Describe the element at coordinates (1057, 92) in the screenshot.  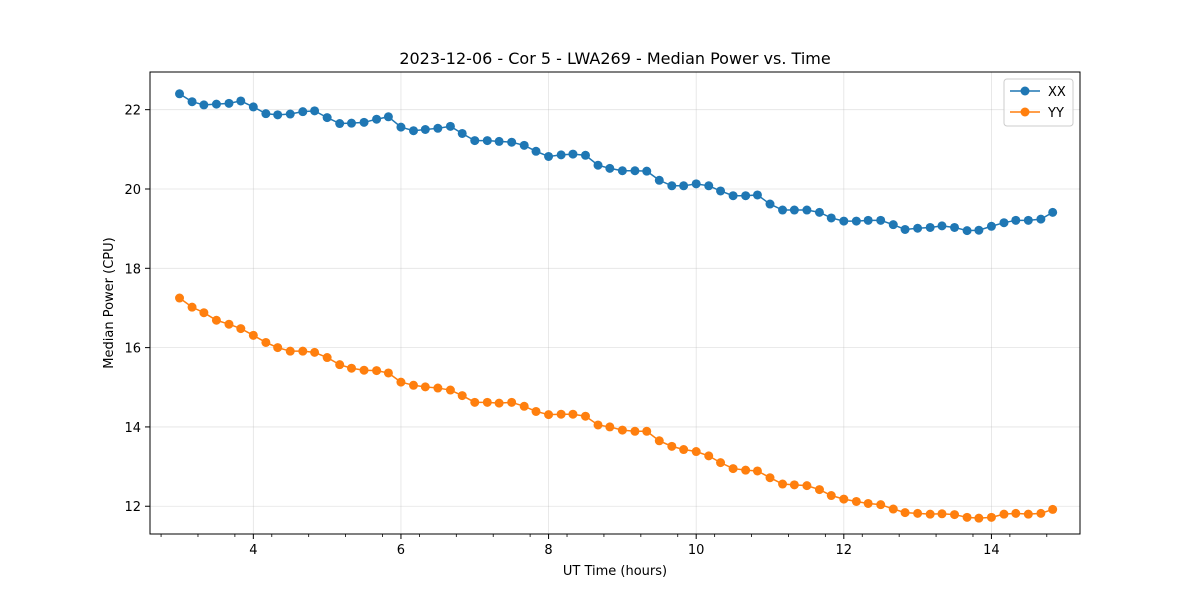
I see `legend-label-xx: XX` at that location.